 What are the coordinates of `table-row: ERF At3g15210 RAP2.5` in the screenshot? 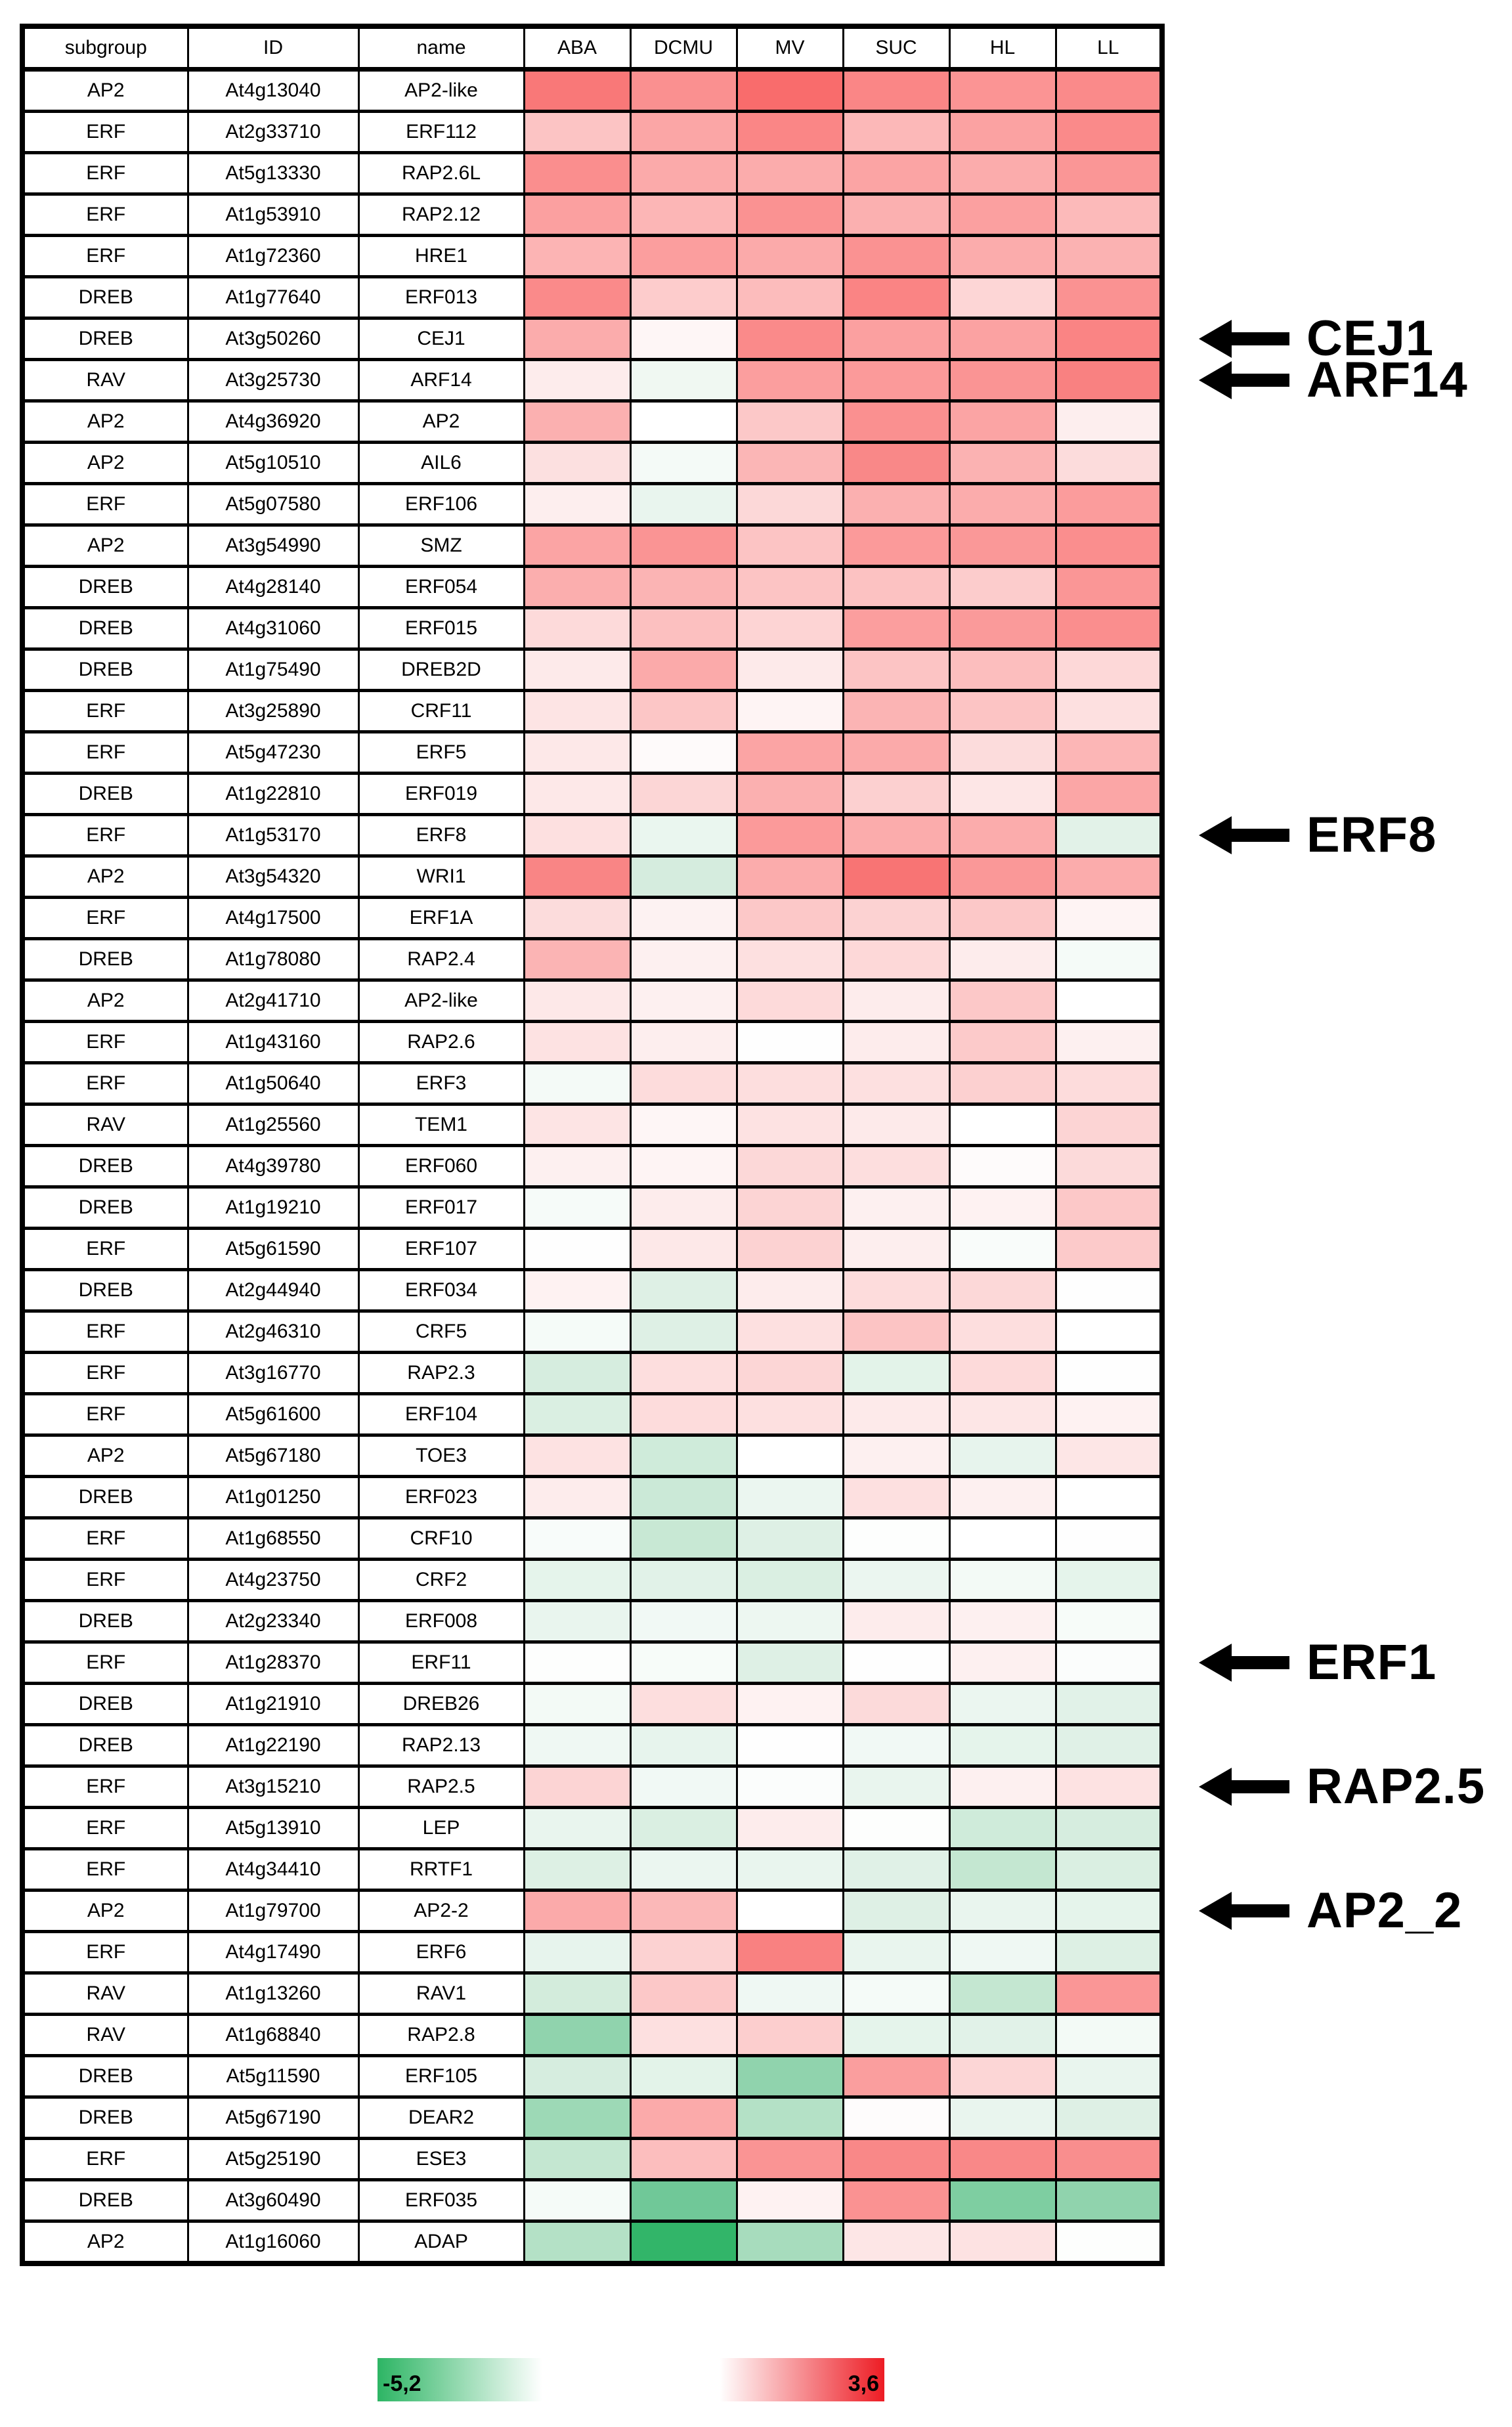 It's located at (592, 1786).